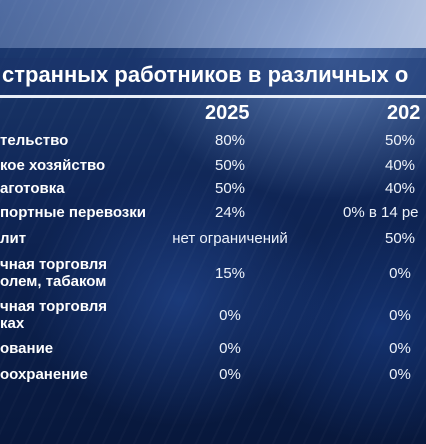 The height and width of the screenshot is (444, 426). Describe the element at coordinates (73, 212) in the screenshot. I see `row-category: портные перевозки` at that location.